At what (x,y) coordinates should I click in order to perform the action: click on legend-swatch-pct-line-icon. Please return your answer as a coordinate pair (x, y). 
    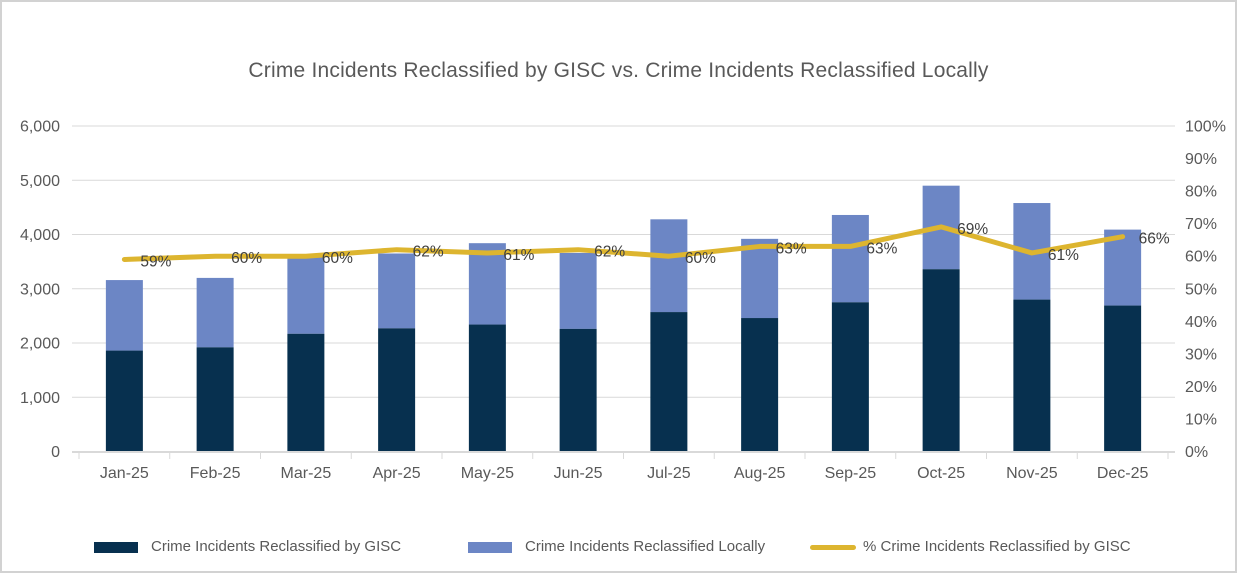
    Looking at the image, I should click on (833, 547).